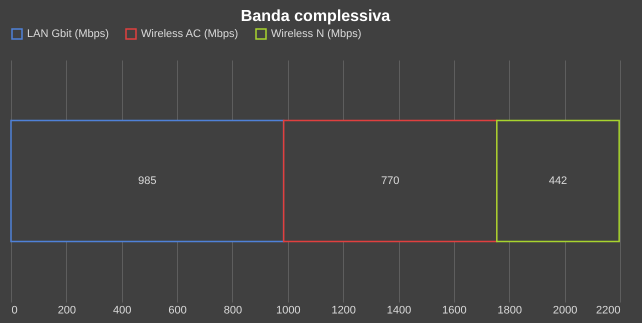 The height and width of the screenshot is (323, 642). I want to click on data-label: 442, so click(558, 181).